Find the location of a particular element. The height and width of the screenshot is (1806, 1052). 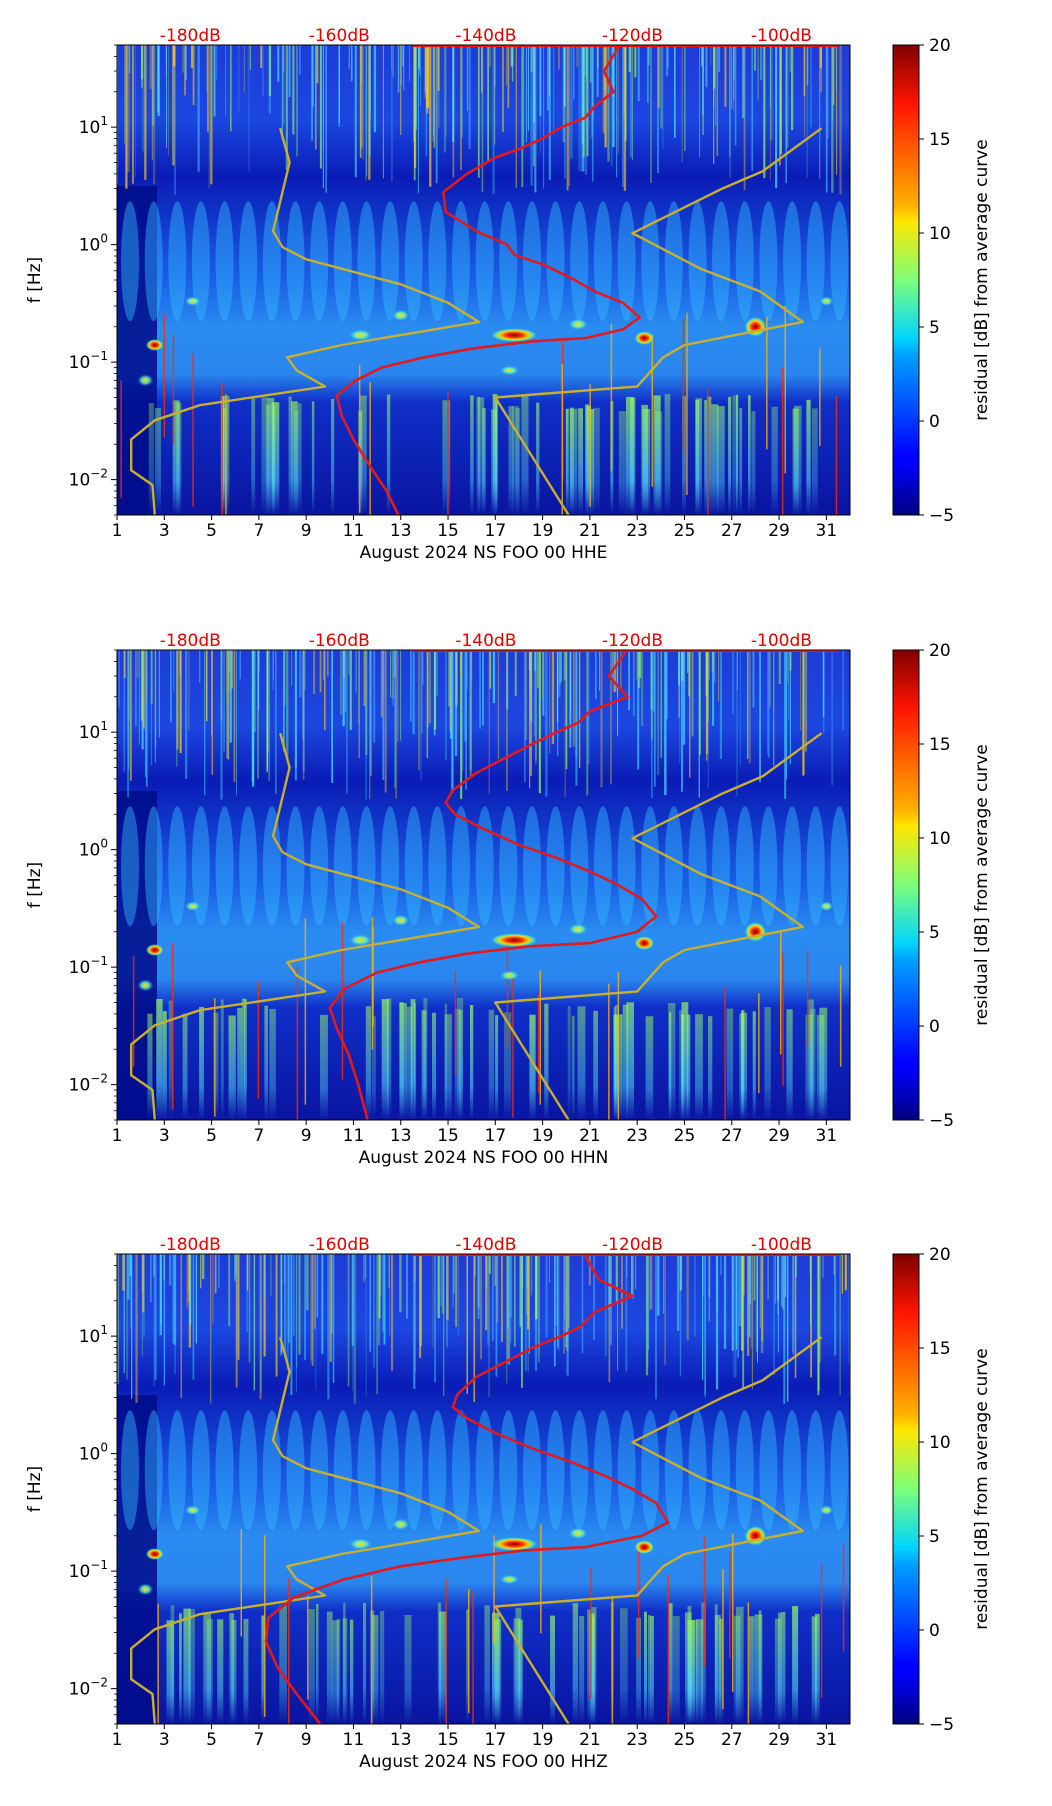

x-tick-label: 21 is located at coordinates (590, 1740).